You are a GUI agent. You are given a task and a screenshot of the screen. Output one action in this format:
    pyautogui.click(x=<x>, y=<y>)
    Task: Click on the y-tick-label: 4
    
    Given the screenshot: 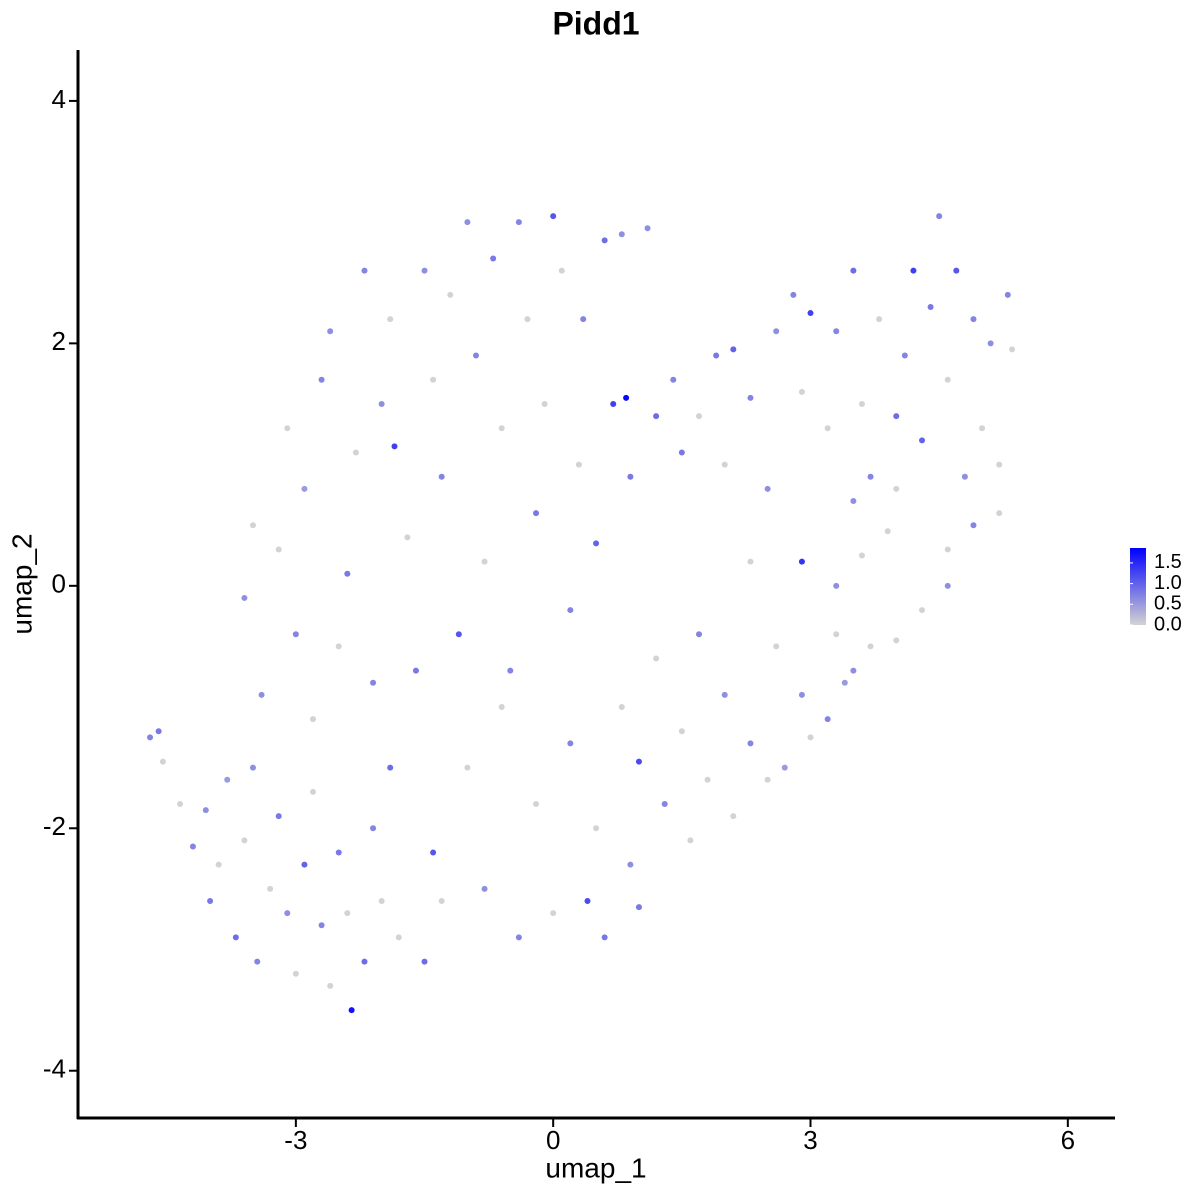 What is the action you would take?
    pyautogui.click(x=59, y=99)
    